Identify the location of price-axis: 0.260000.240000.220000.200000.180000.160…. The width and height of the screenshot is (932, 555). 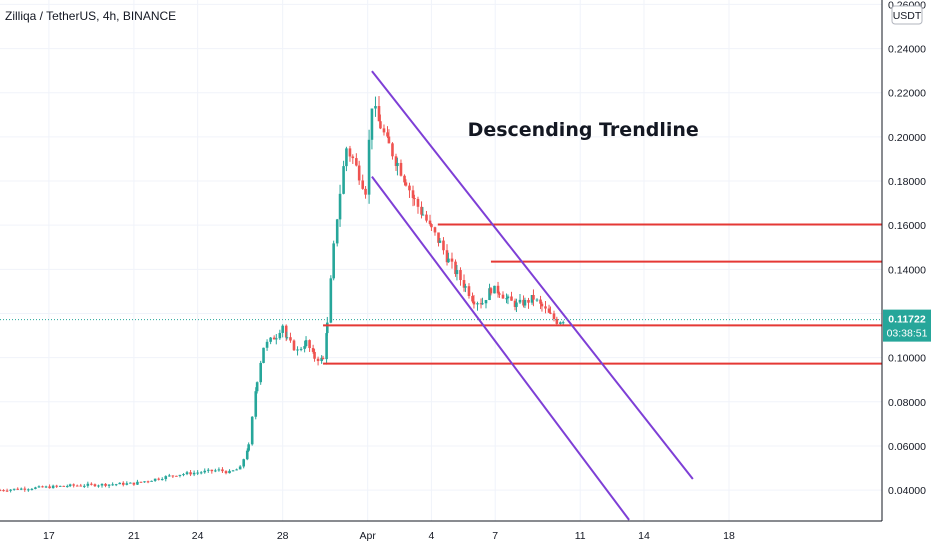
(907, 248).